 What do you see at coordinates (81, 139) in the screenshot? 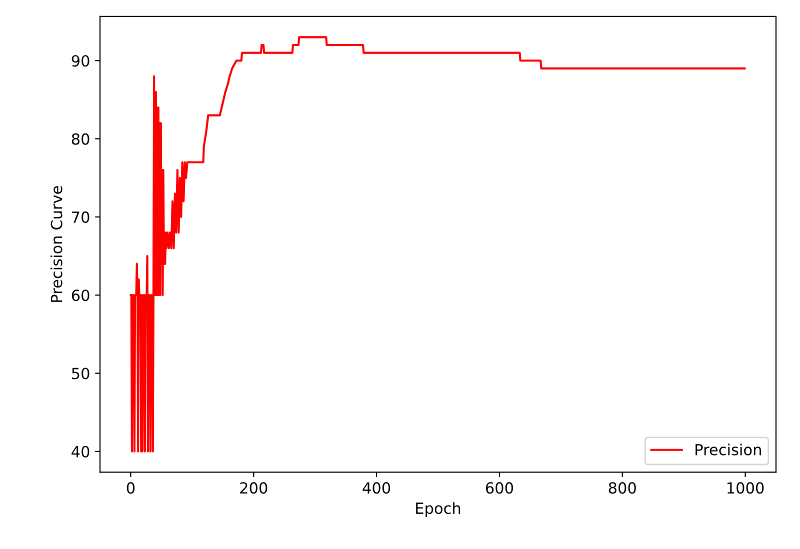
I see `y-tick-label: 80` at bounding box center [81, 139].